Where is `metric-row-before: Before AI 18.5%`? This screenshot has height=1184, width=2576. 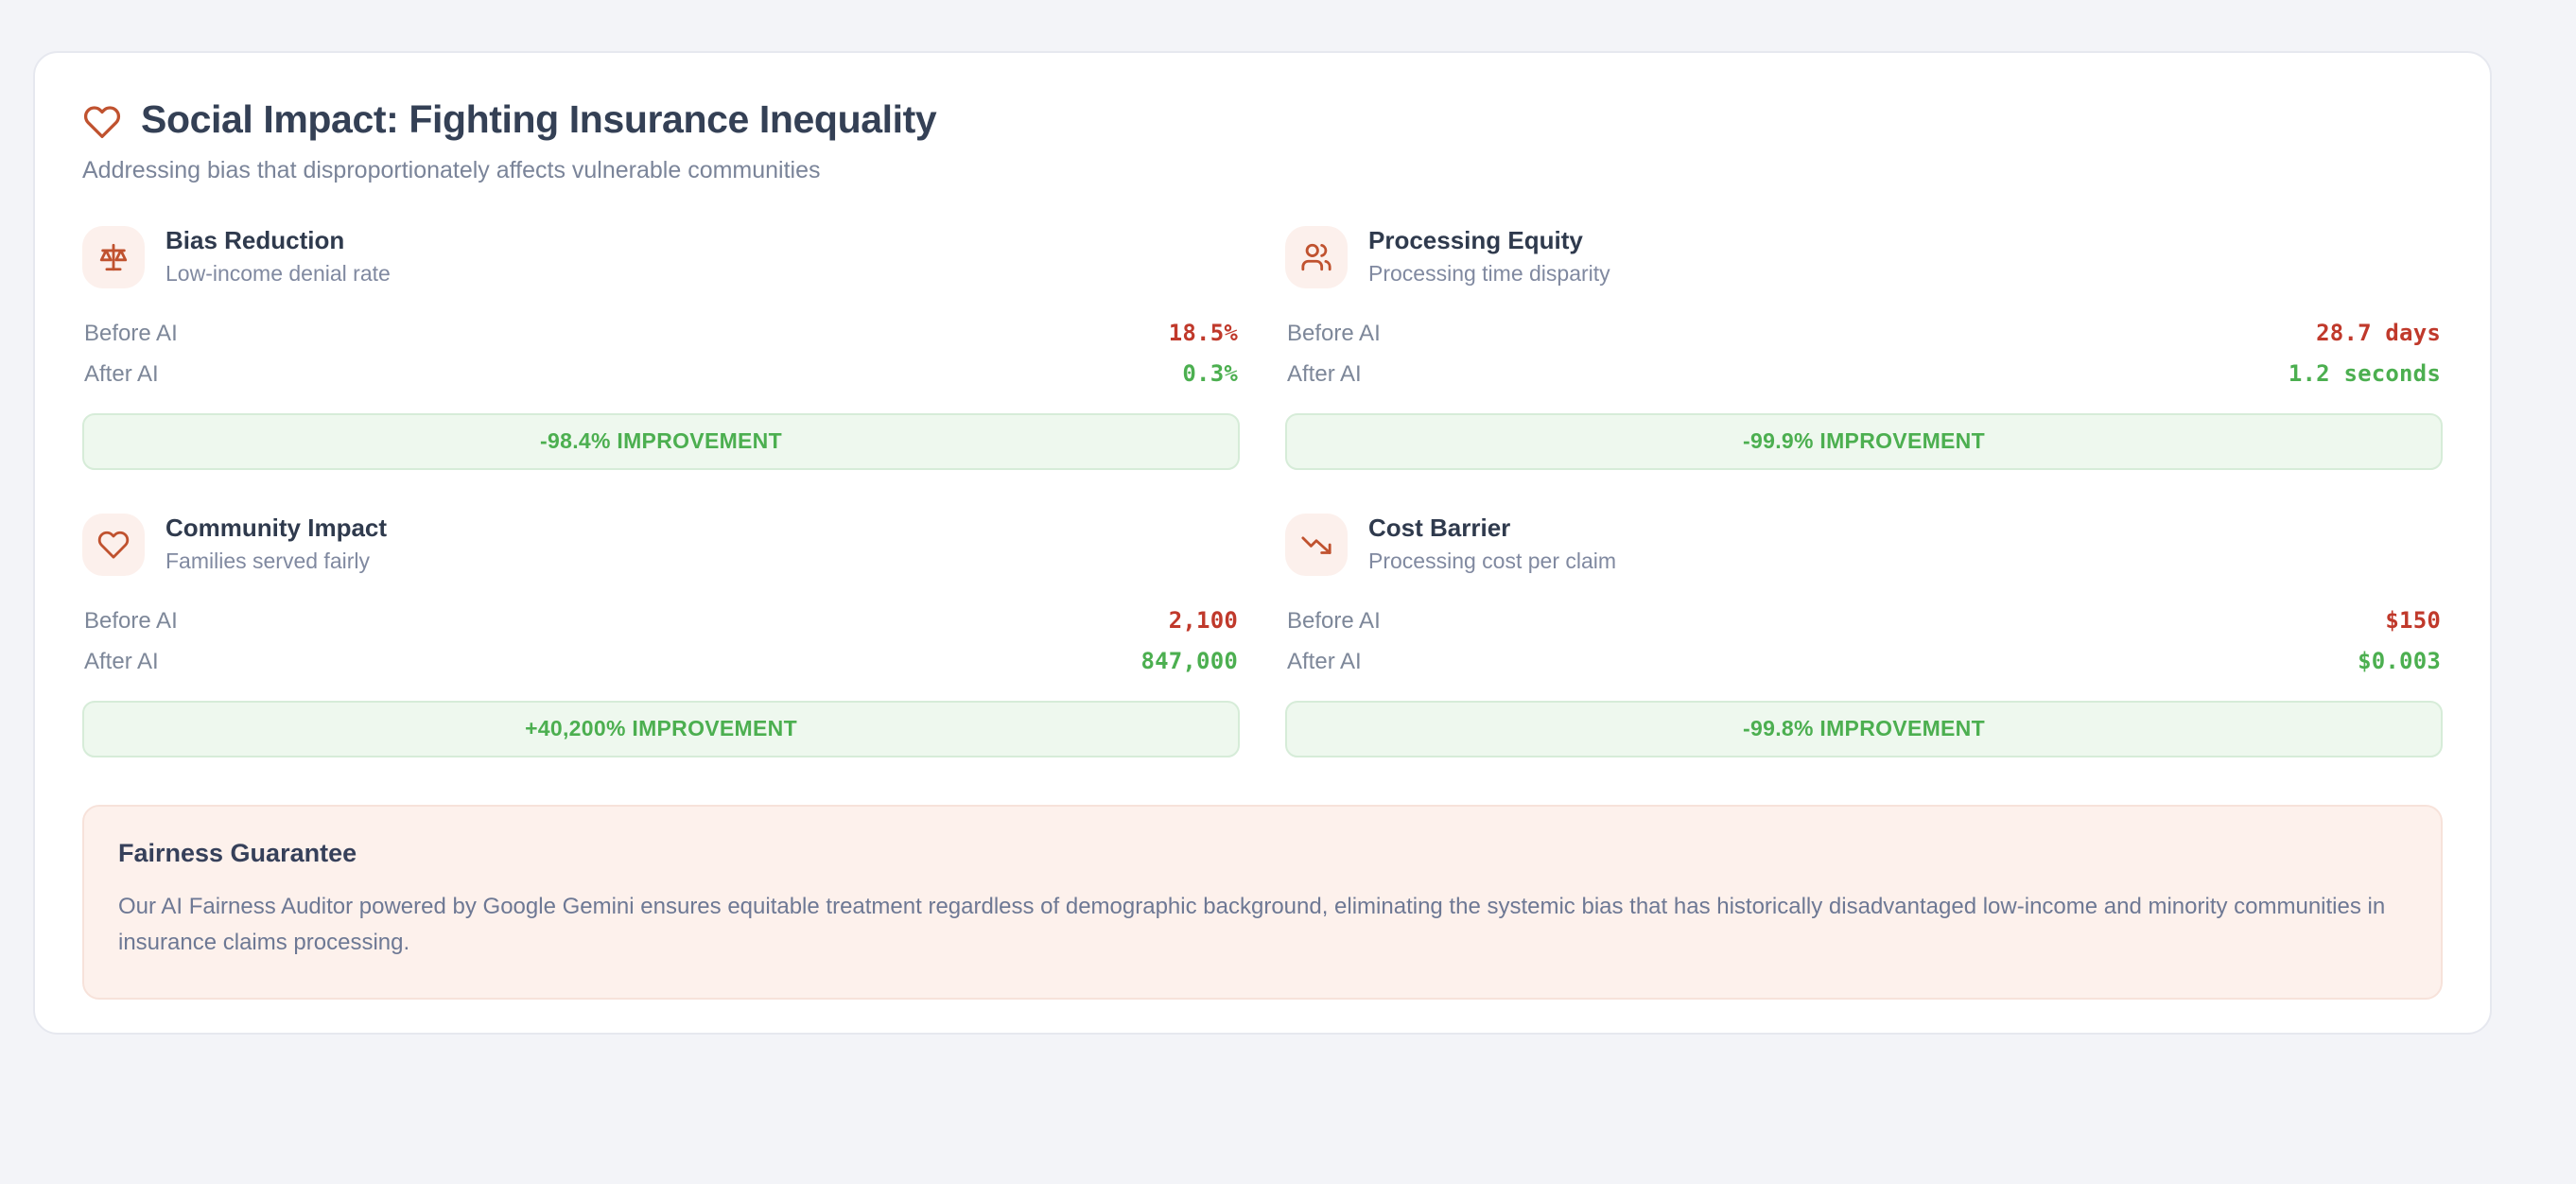
metric-row-before: Before AI 18.5% is located at coordinates (661, 333).